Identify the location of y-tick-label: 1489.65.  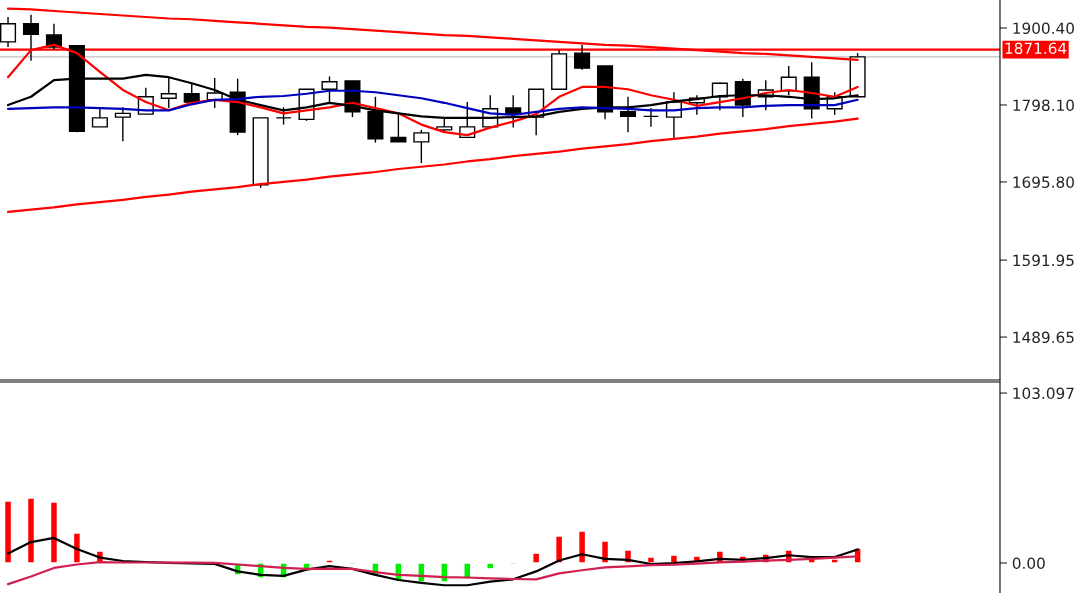
(1043, 337).